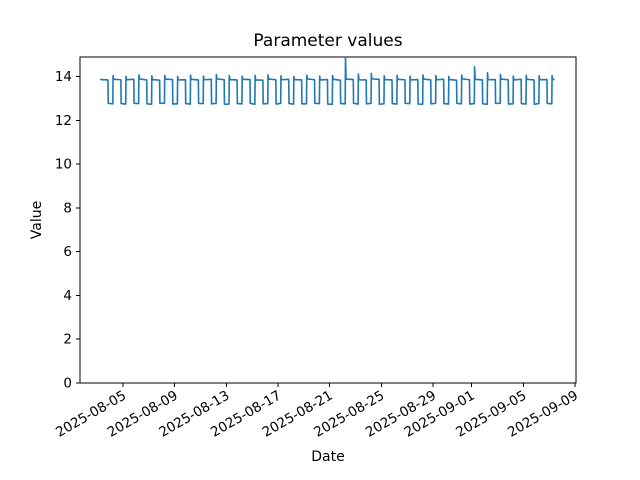  Describe the element at coordinates (63, 121) in the screenshot. I see `y-tick-label: 12` at that location.